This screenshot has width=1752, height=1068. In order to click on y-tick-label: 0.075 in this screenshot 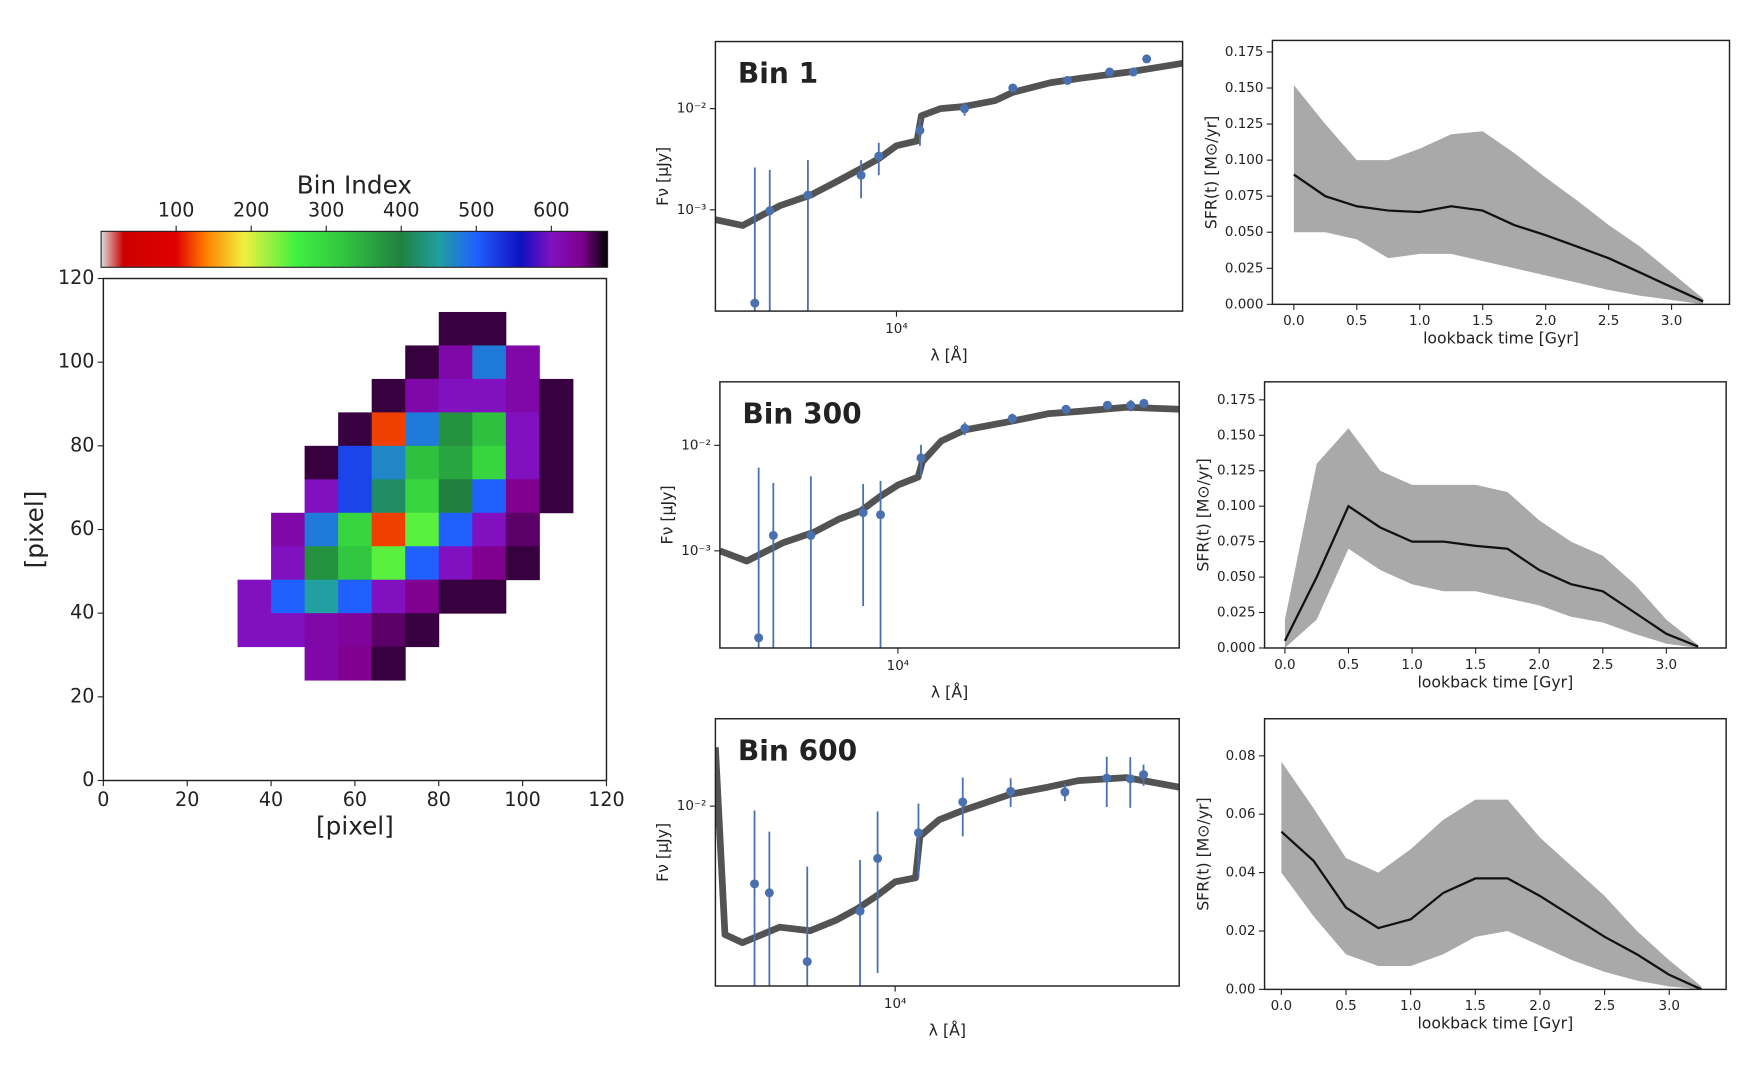, I will do `click(1236, 542)`.